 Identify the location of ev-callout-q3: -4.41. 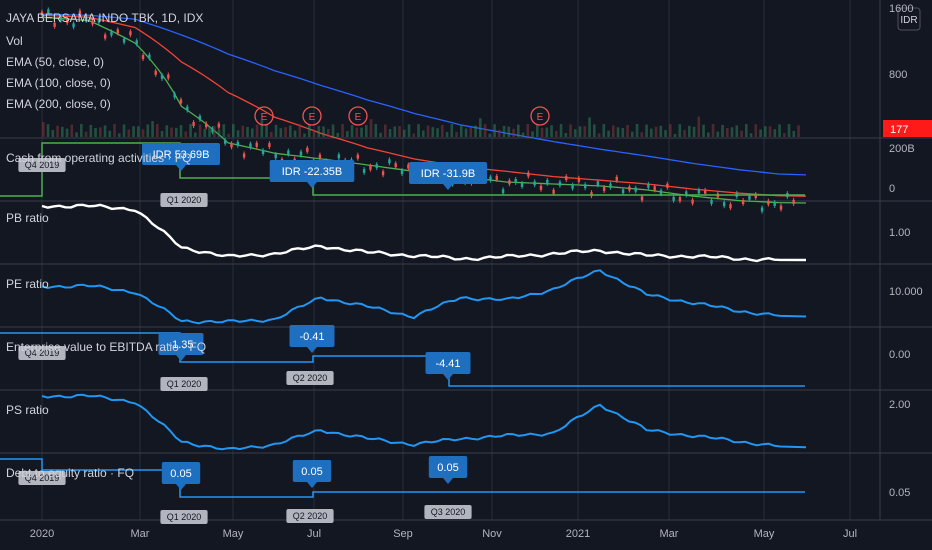
(447, 364).